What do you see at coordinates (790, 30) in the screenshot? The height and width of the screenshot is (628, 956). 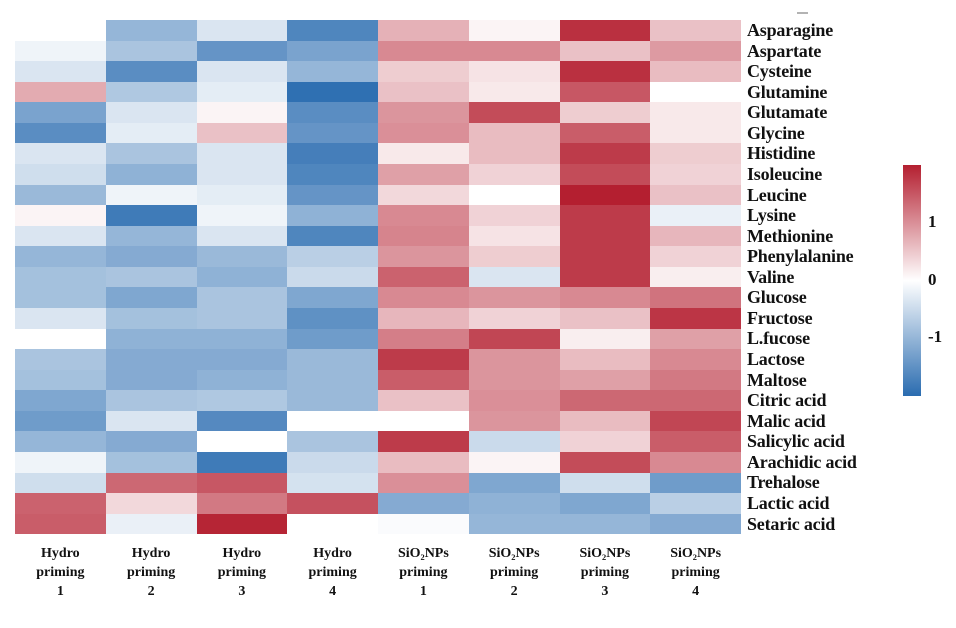 I see `row-label: Asparagine` at bounding box center [790, 30].